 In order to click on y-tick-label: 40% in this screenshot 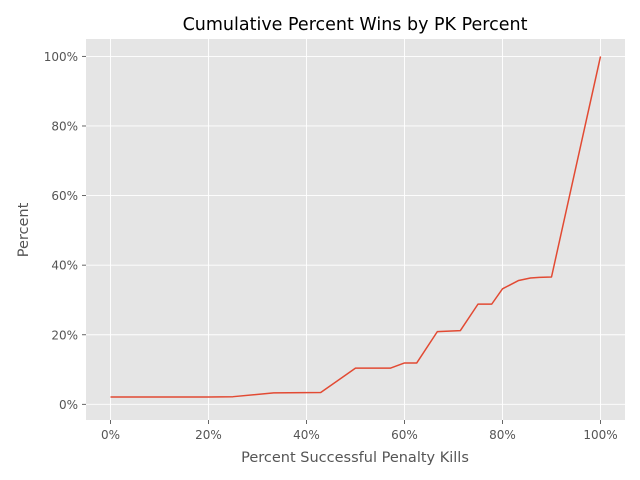, I will do `click(64, 266)`.